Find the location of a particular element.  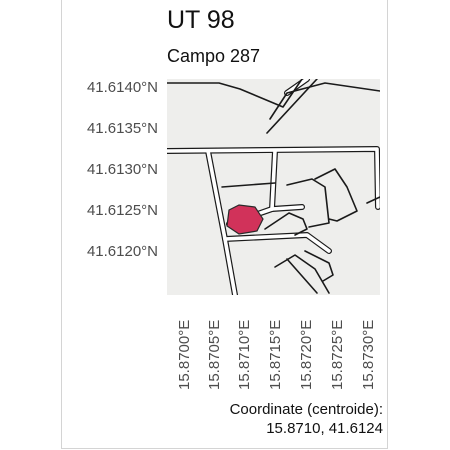

latitude-label: 41.6125°N is located at coordinates (122, 210).